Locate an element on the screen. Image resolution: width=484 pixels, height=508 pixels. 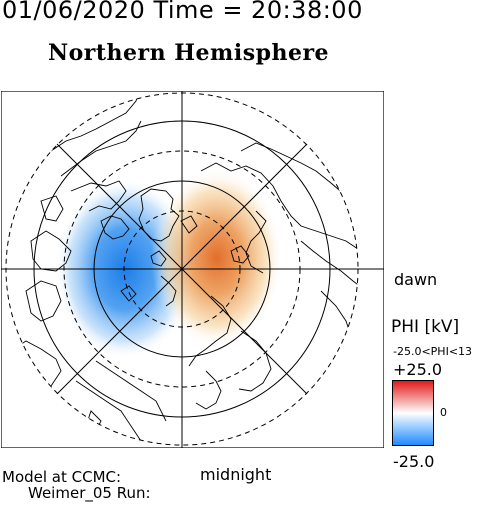
colorbar-min-label: -25.0 is located at coordinates (414, 461).